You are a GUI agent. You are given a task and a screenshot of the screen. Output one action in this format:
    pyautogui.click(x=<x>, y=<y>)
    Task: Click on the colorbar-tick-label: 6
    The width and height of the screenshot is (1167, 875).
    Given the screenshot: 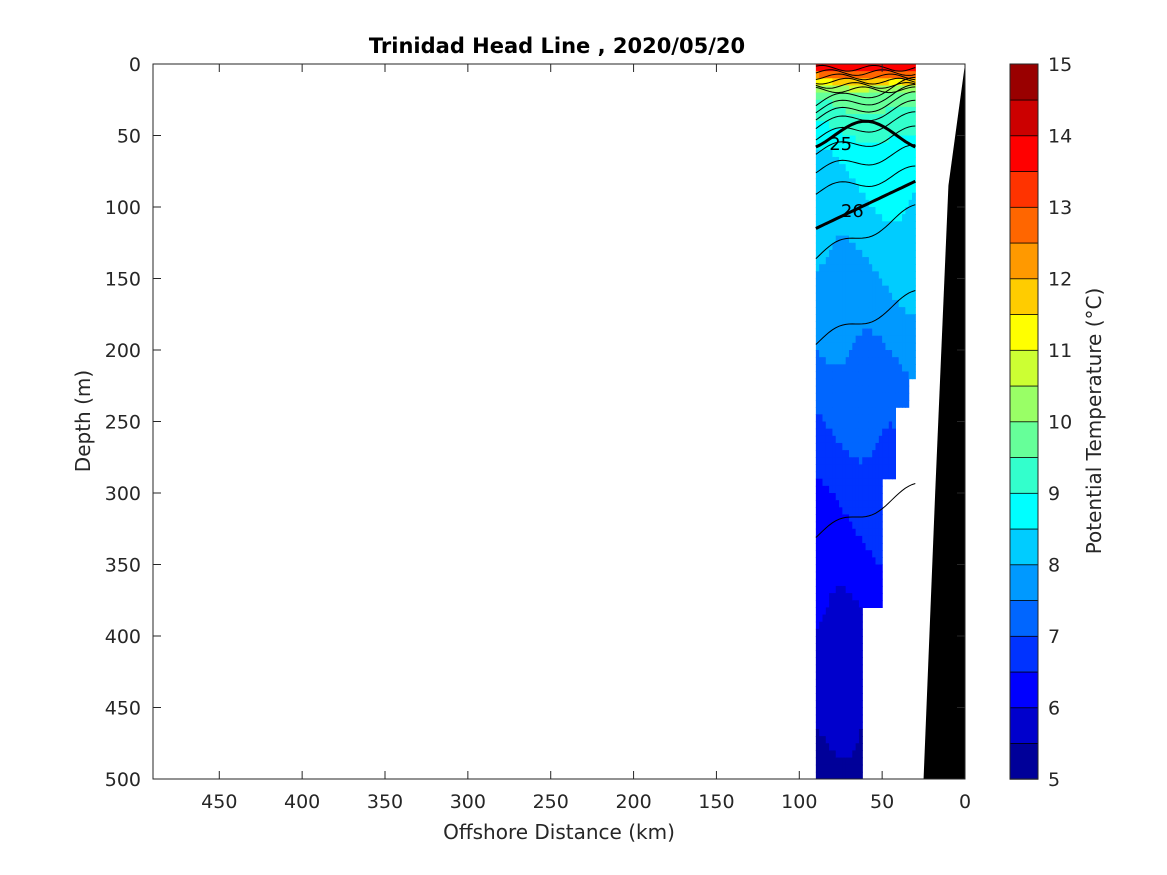 What is the action you would take?
    pyautogui.click(x=1054, y=709)
    